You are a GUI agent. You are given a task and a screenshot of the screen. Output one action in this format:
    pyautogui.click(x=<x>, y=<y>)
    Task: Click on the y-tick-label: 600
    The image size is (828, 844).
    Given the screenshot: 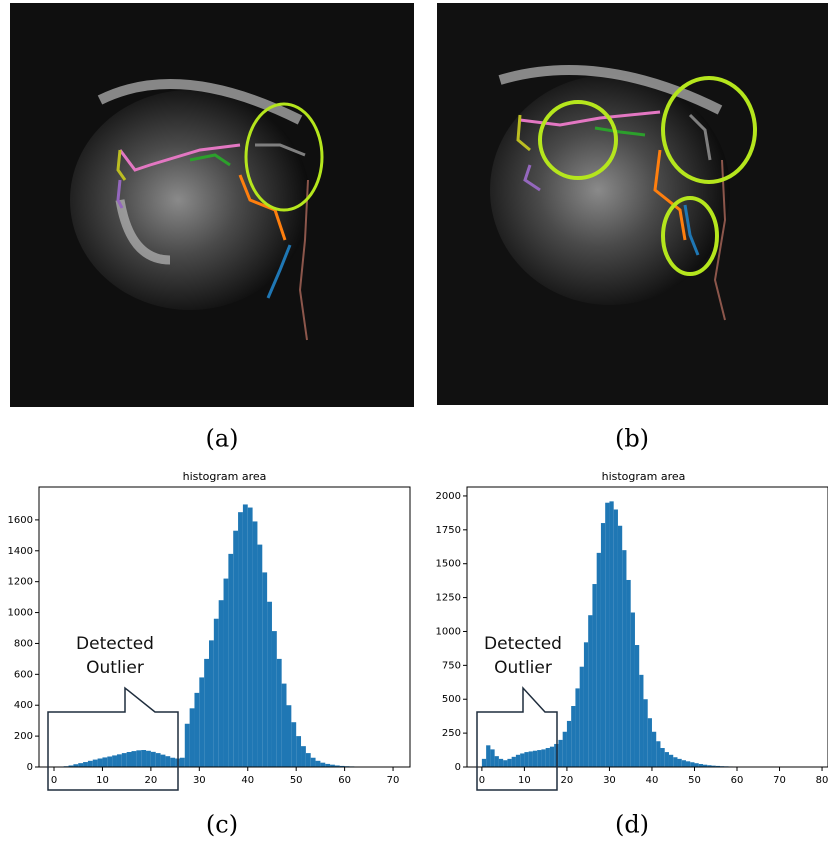 What is the action you would take?
    pyautogui.click(x=23, y=674)
    